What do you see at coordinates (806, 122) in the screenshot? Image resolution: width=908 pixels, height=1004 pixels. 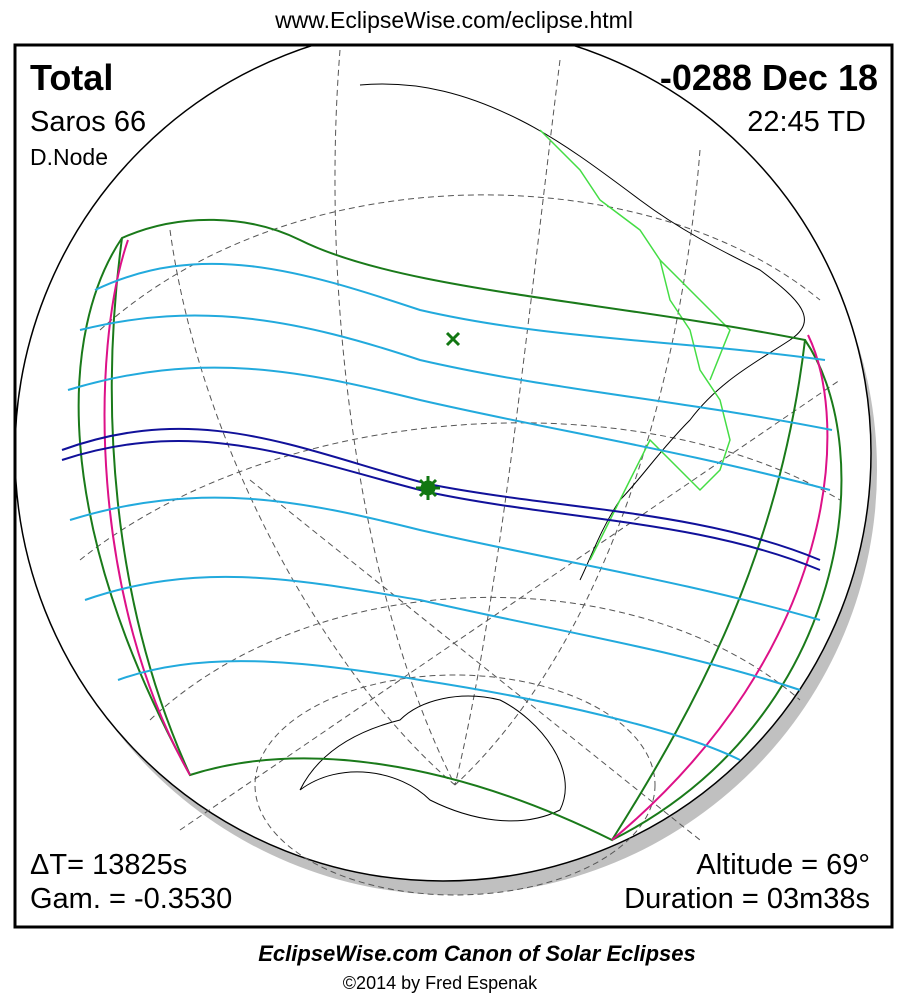 I see `time: 22:45 TD` at bounding box center [806, 122].